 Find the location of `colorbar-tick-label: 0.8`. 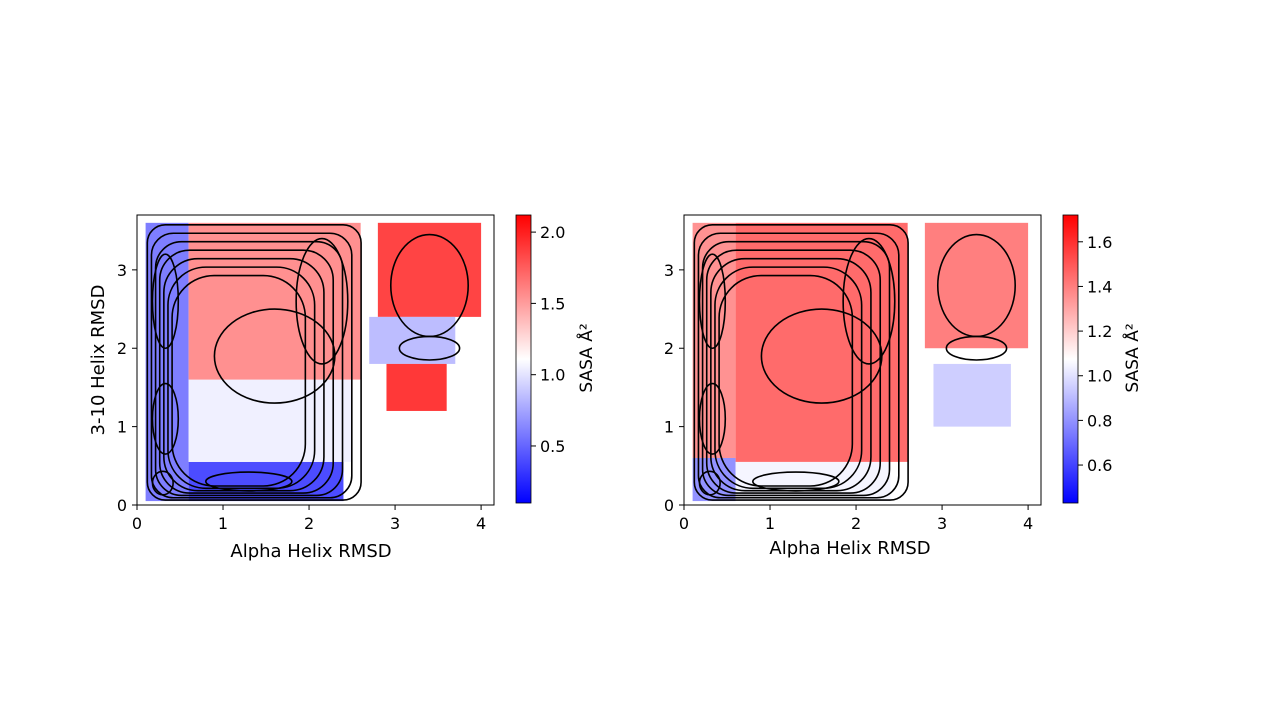

colorbar-tick-label: 0.8 is located at coordinates (1099, 420).